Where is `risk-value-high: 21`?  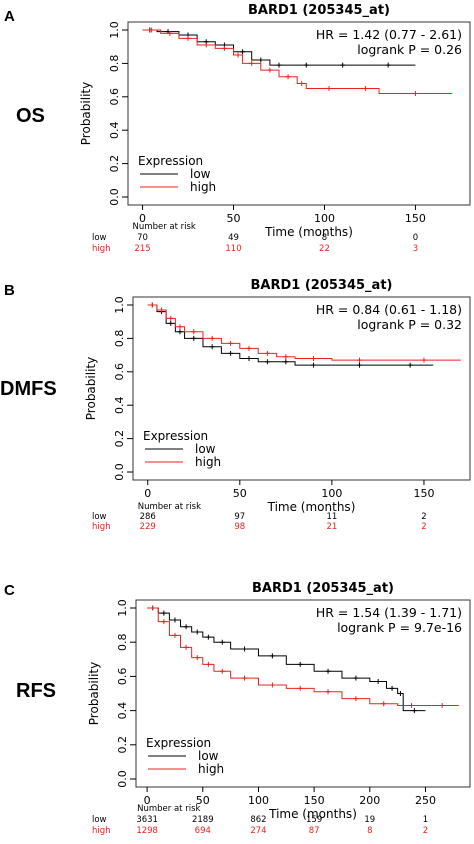 risk-value-high: 21 is located at coordinates (331, 527).